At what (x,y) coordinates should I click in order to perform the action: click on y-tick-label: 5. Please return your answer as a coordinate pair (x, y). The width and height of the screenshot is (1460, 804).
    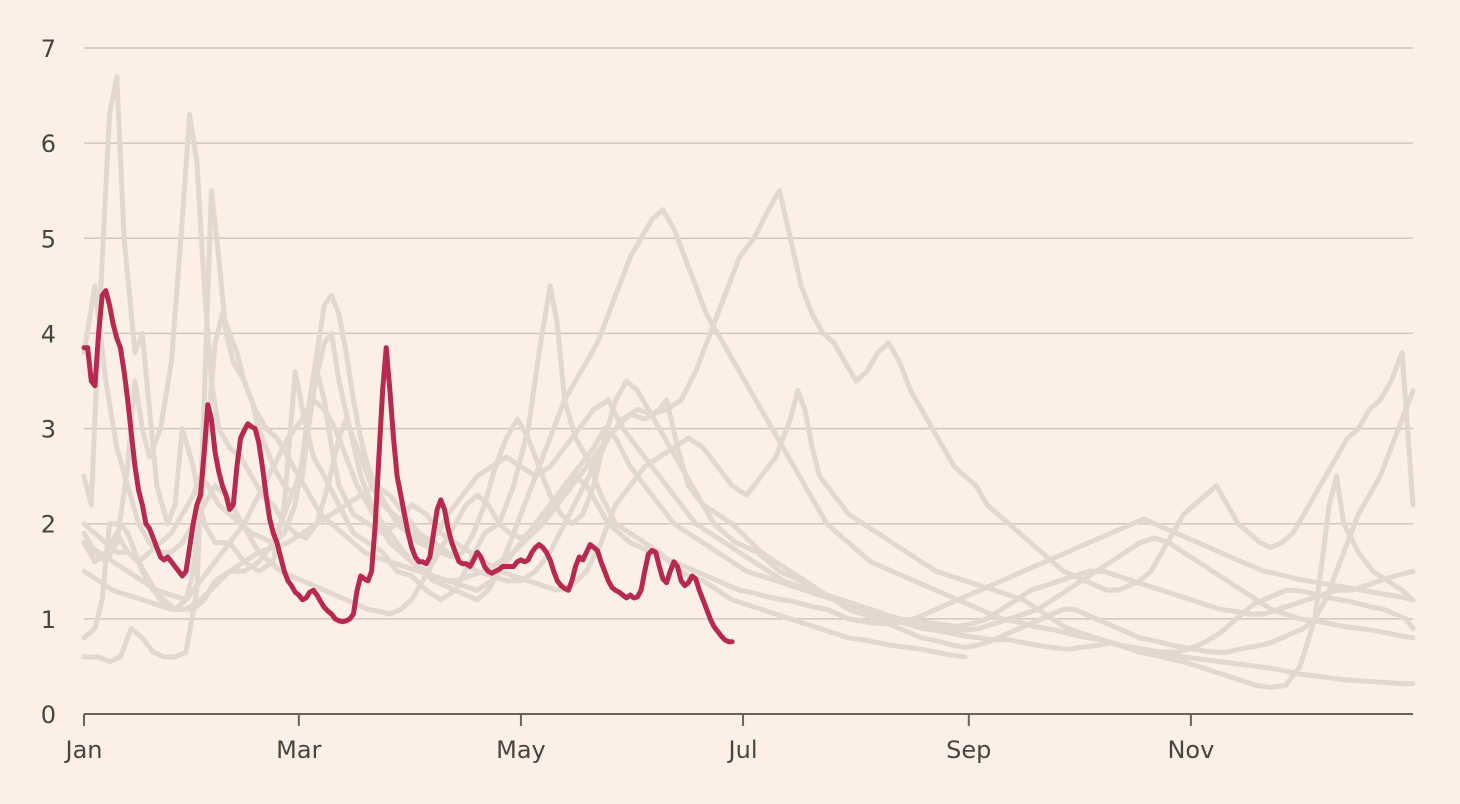
    Looking at the image, I should click on (48, 239).